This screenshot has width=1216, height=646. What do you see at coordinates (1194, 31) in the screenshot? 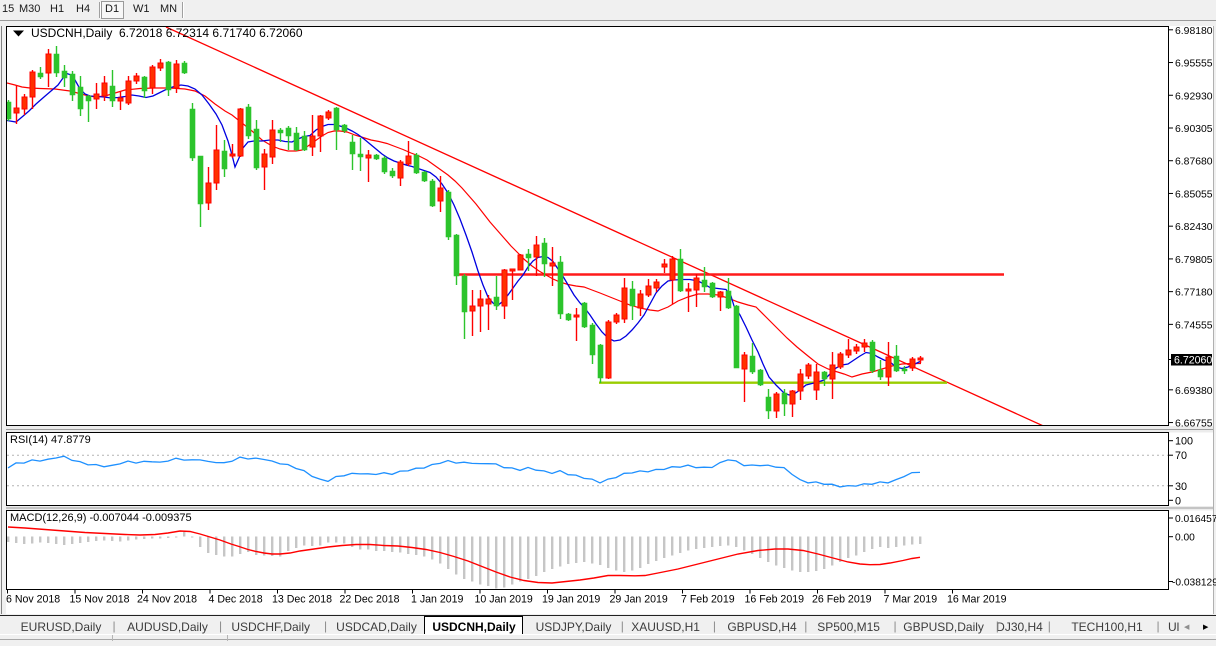
I see `svg-text: 6.98180` at bounding box center [1194, 31].